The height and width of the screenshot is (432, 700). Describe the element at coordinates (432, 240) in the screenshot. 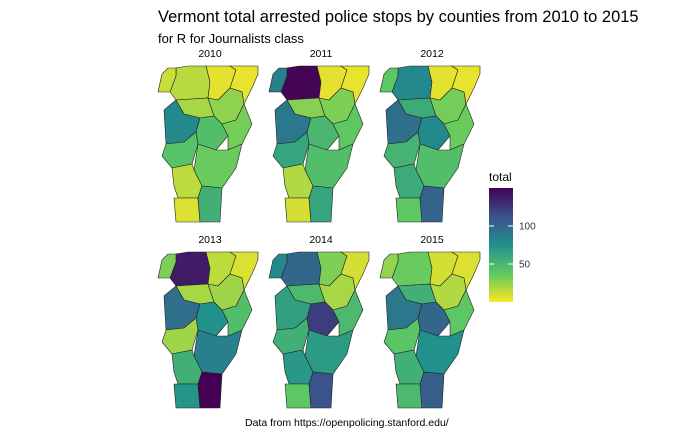

I see `panel-title-6: 2015` at that location.